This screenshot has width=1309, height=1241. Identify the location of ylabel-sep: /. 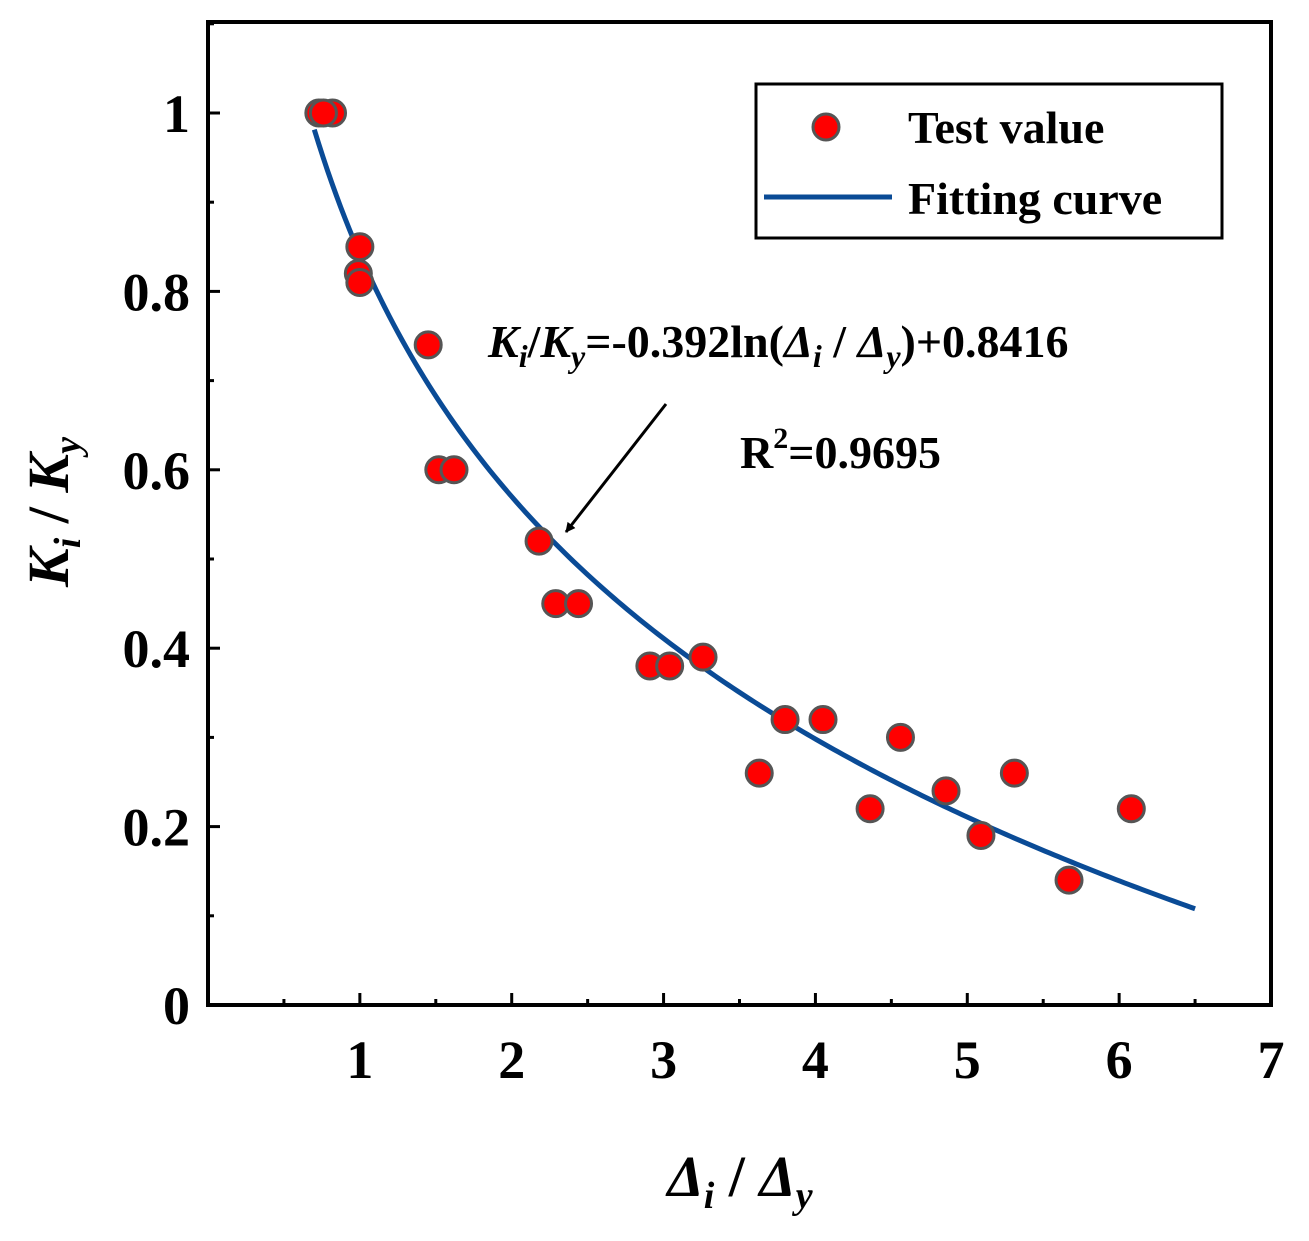
(48, 515).